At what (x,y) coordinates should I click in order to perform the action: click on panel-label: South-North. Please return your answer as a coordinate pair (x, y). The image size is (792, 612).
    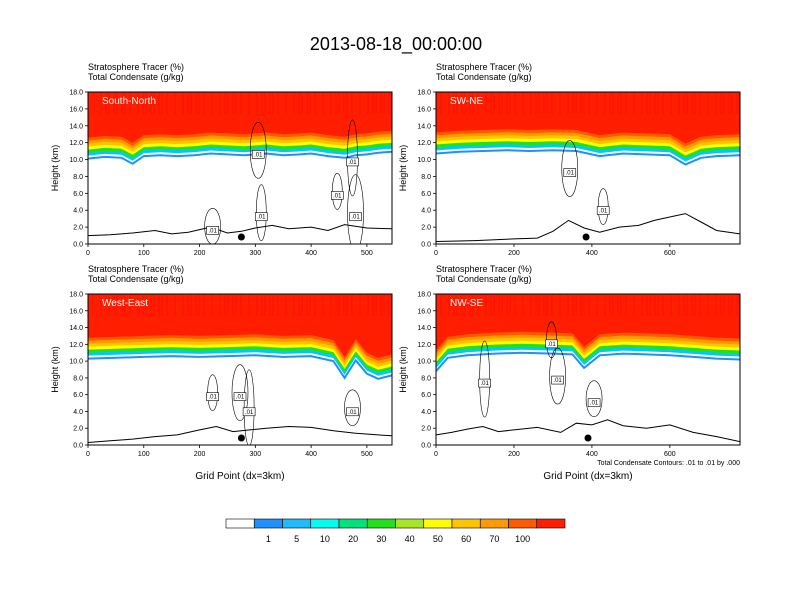
    Looking at the image, I should click on (129, 101).